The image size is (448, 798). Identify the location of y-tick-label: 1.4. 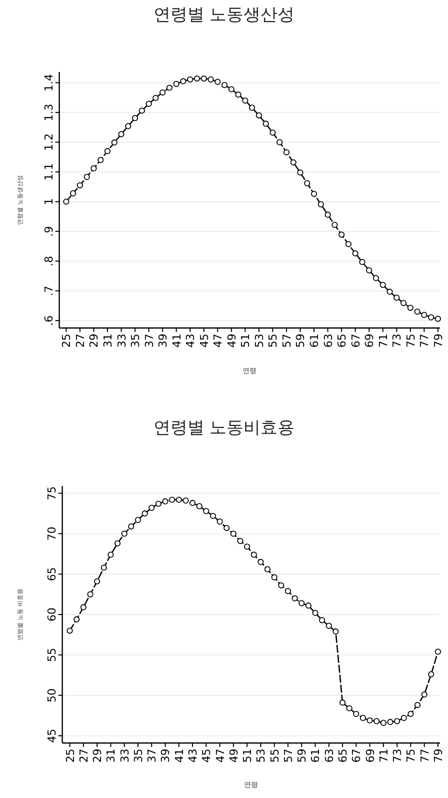
(49, 83).